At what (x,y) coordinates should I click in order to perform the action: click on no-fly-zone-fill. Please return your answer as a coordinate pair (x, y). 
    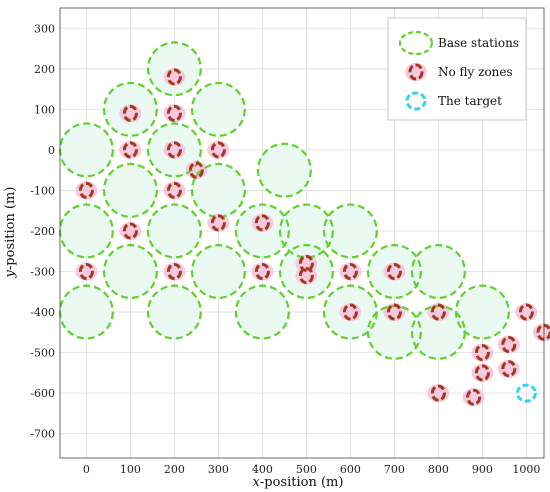
    Looking at the image, I should click on (541, 332).